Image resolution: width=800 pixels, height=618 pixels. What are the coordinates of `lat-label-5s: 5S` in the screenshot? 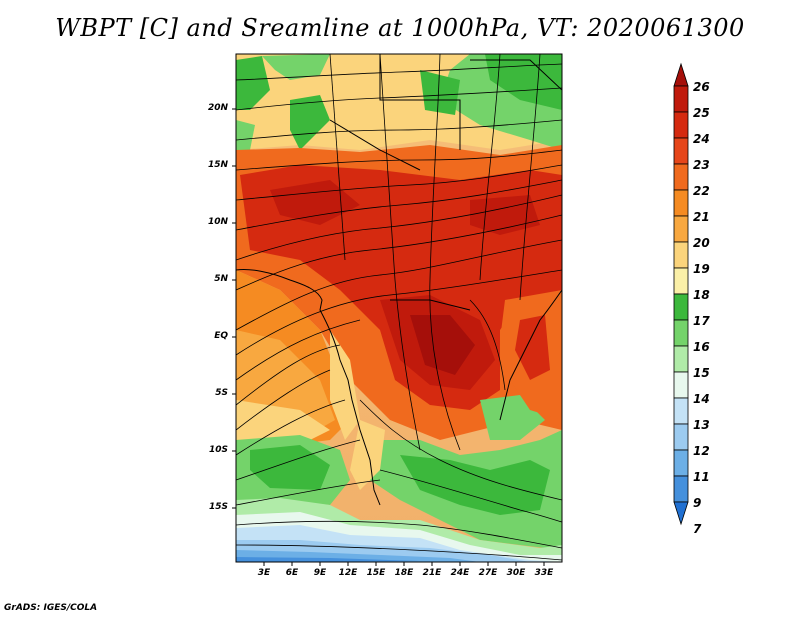 It's located at (221, 393).